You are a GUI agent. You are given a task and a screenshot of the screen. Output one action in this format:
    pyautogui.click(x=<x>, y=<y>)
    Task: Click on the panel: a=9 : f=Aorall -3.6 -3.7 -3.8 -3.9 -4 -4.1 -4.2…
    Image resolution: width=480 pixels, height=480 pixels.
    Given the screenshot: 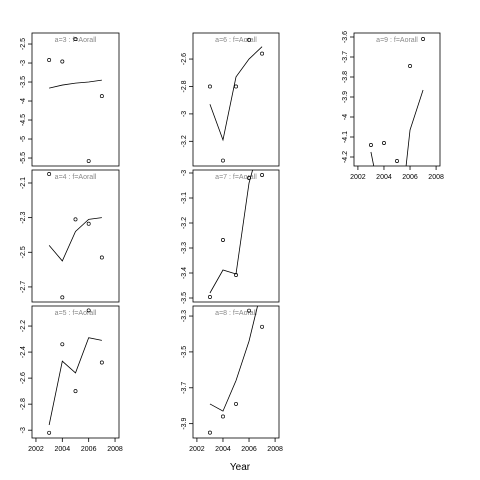 What is the action you would take?
    pyautogui.click(x=393, y=106)
    